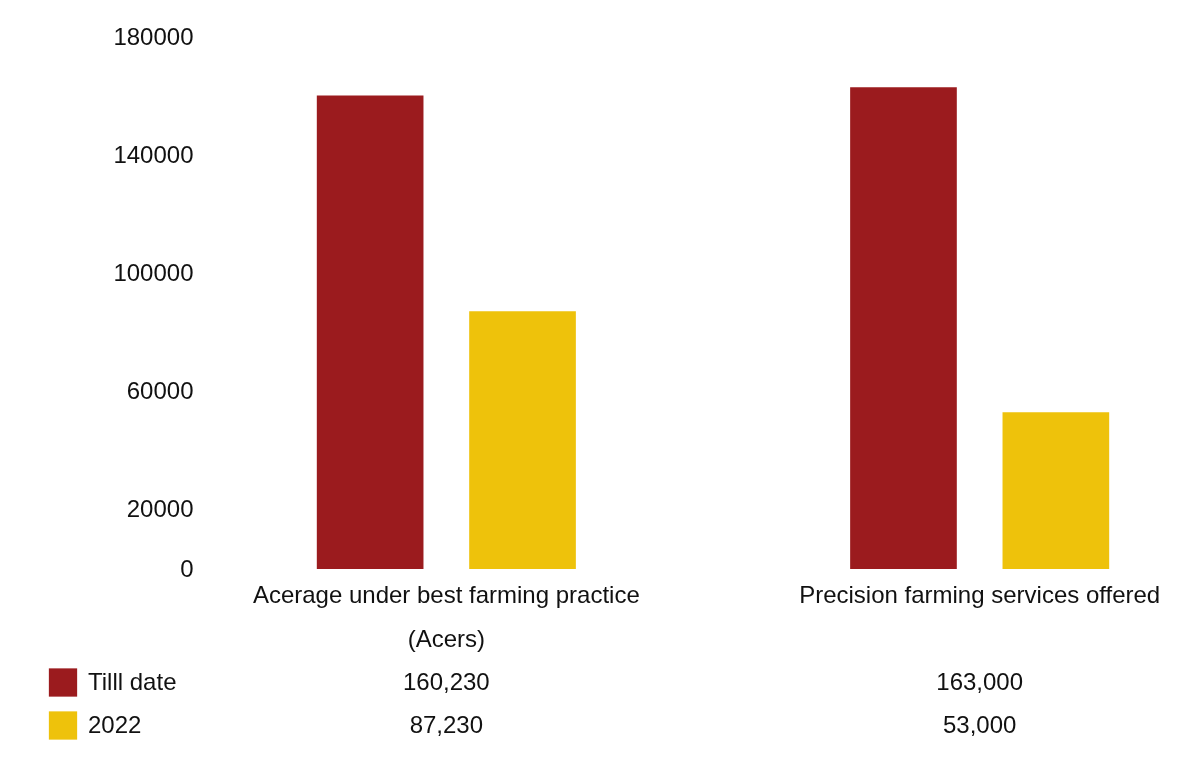  I want to click on y-tick-label: 0, so click(187, 568).